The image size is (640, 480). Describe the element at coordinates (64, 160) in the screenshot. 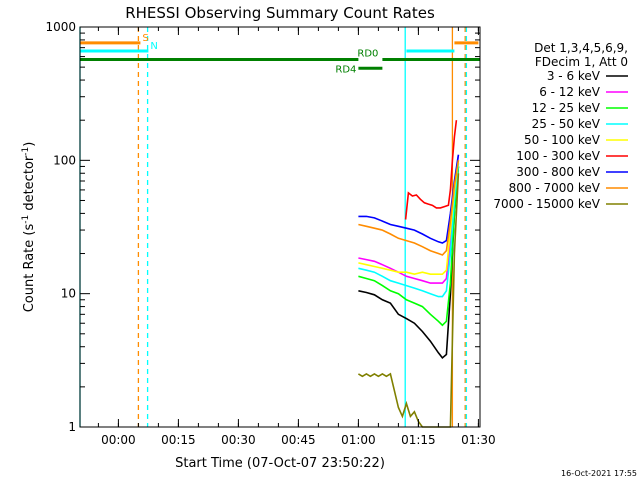

I see `y-tick-label-2: 100` at that location.